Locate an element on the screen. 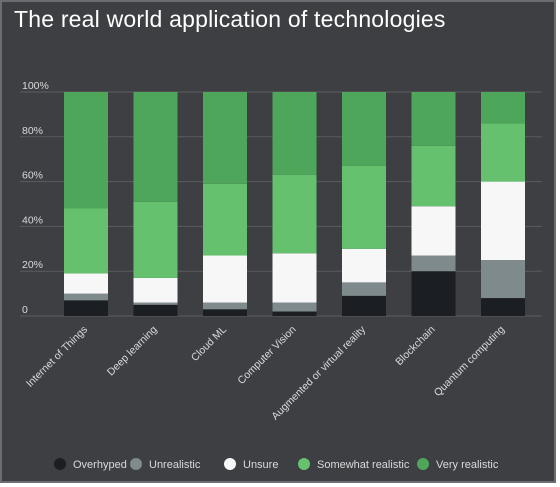 Image resolution: width=560 pixels, height=487 pixels. y-tick-label: 80% is located at coordinates (32, 131).